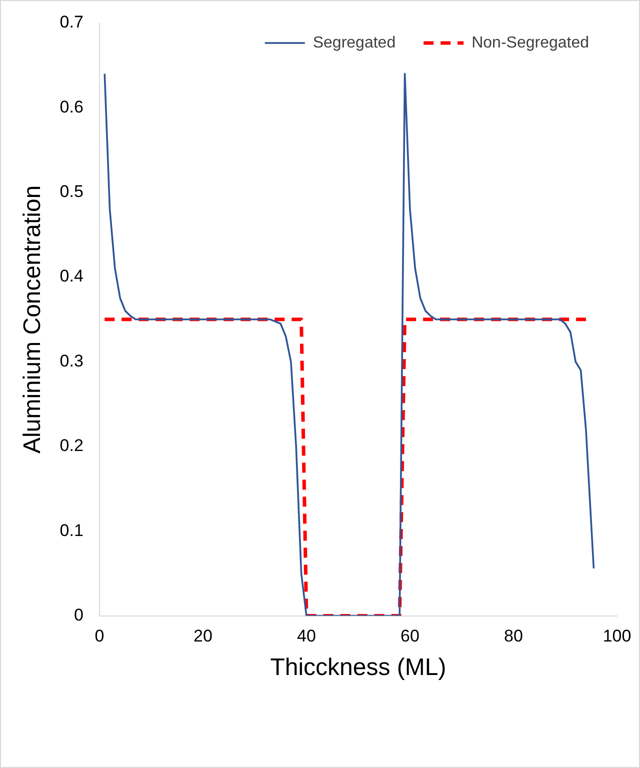 The image size is (640, 768). Describe the element at coordinates (32, 319) in the screenshot. I see `y-axis-title: Aluminium Concentration` at that location.